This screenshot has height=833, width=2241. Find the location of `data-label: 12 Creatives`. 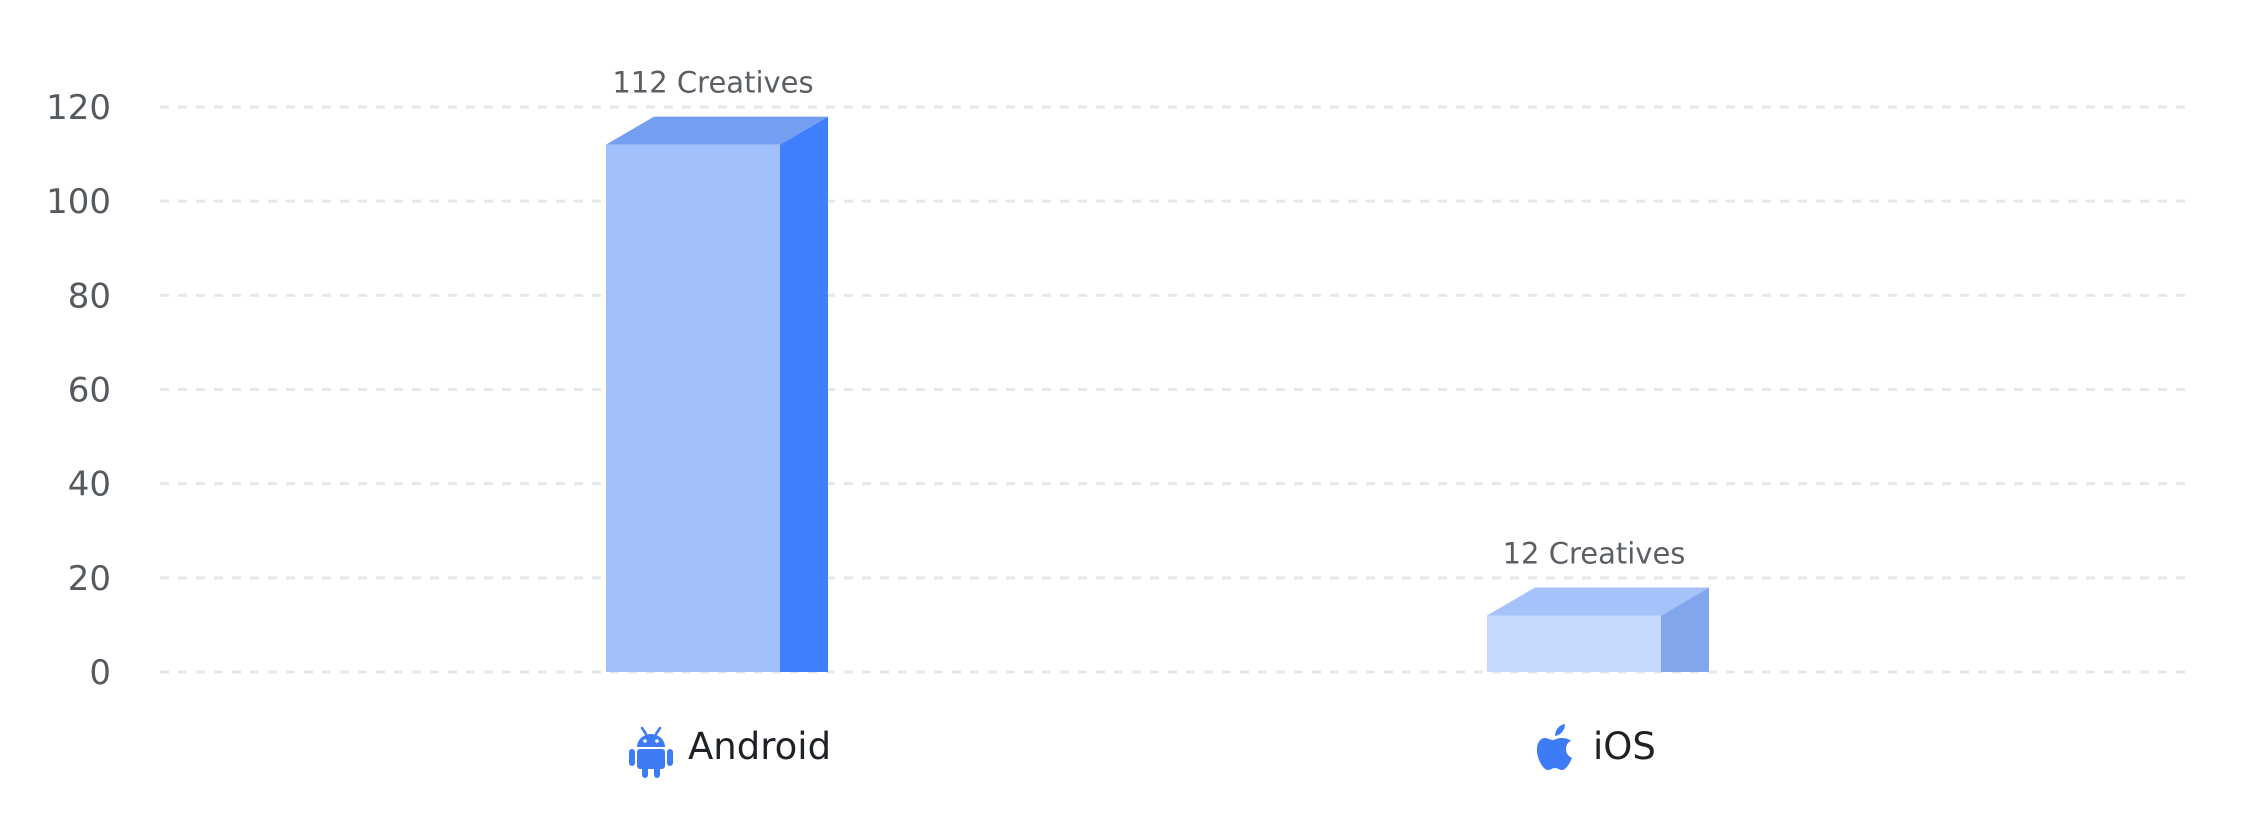

data-label: 12 Creatives is located at coordinates (1594, 554).